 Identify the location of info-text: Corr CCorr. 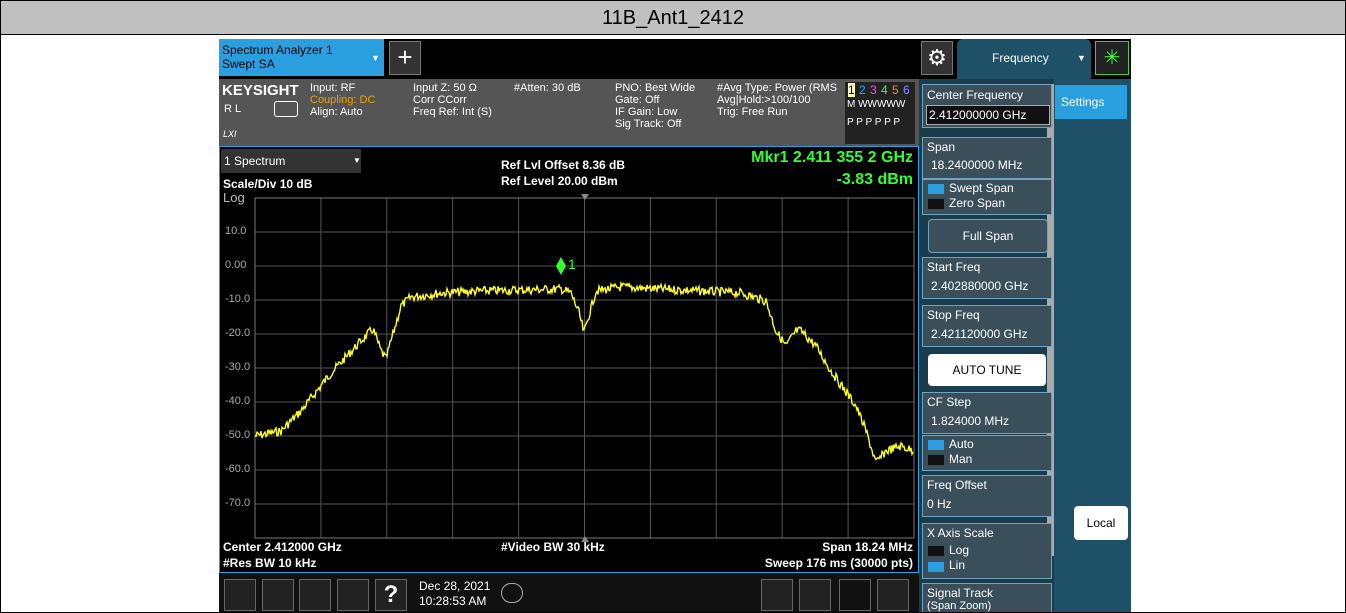
(440, 100).